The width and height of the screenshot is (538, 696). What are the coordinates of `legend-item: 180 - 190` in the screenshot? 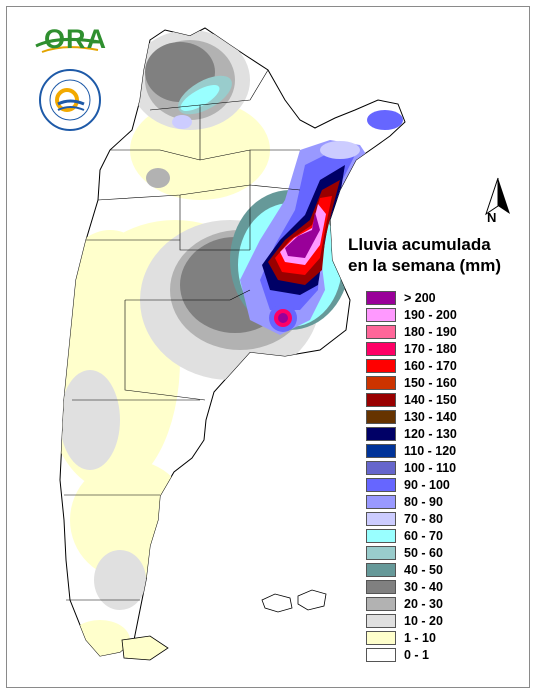 It's located at (441, 331).